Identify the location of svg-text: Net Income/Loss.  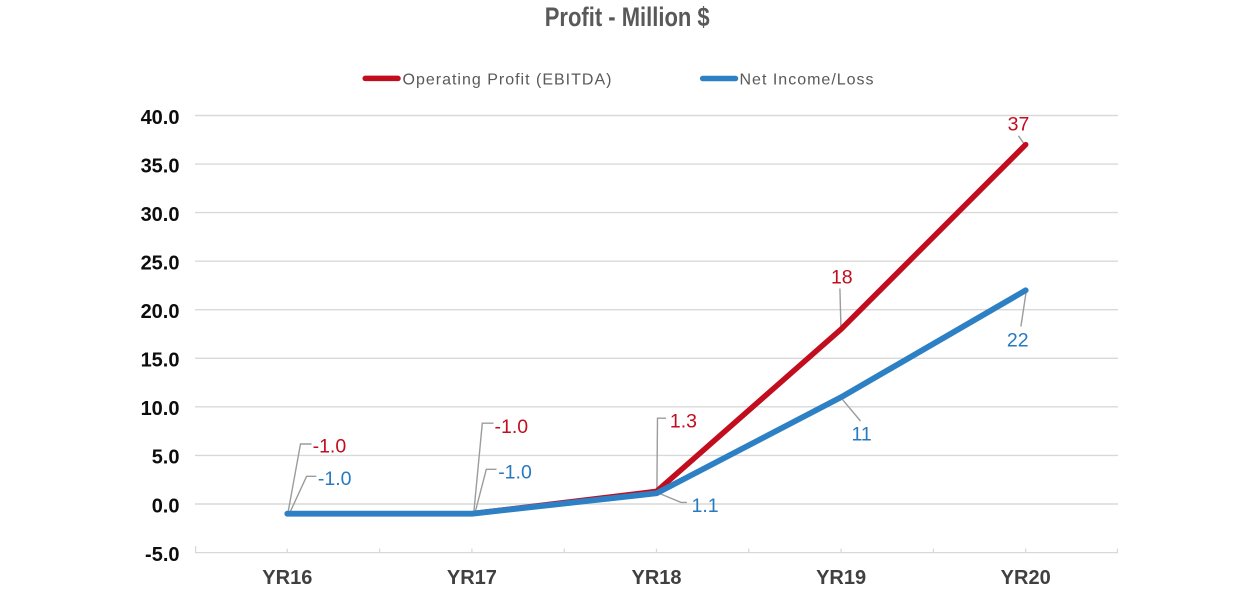
(807, 79).